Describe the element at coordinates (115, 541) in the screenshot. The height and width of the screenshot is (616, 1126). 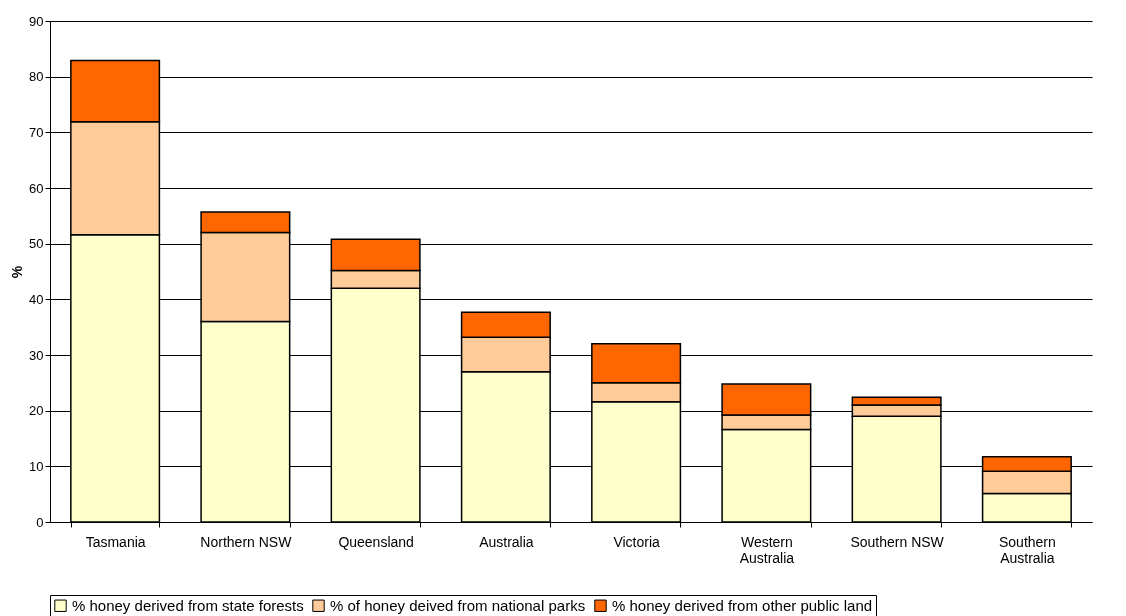
I see `x-tick-label: Tasmania` at that location.